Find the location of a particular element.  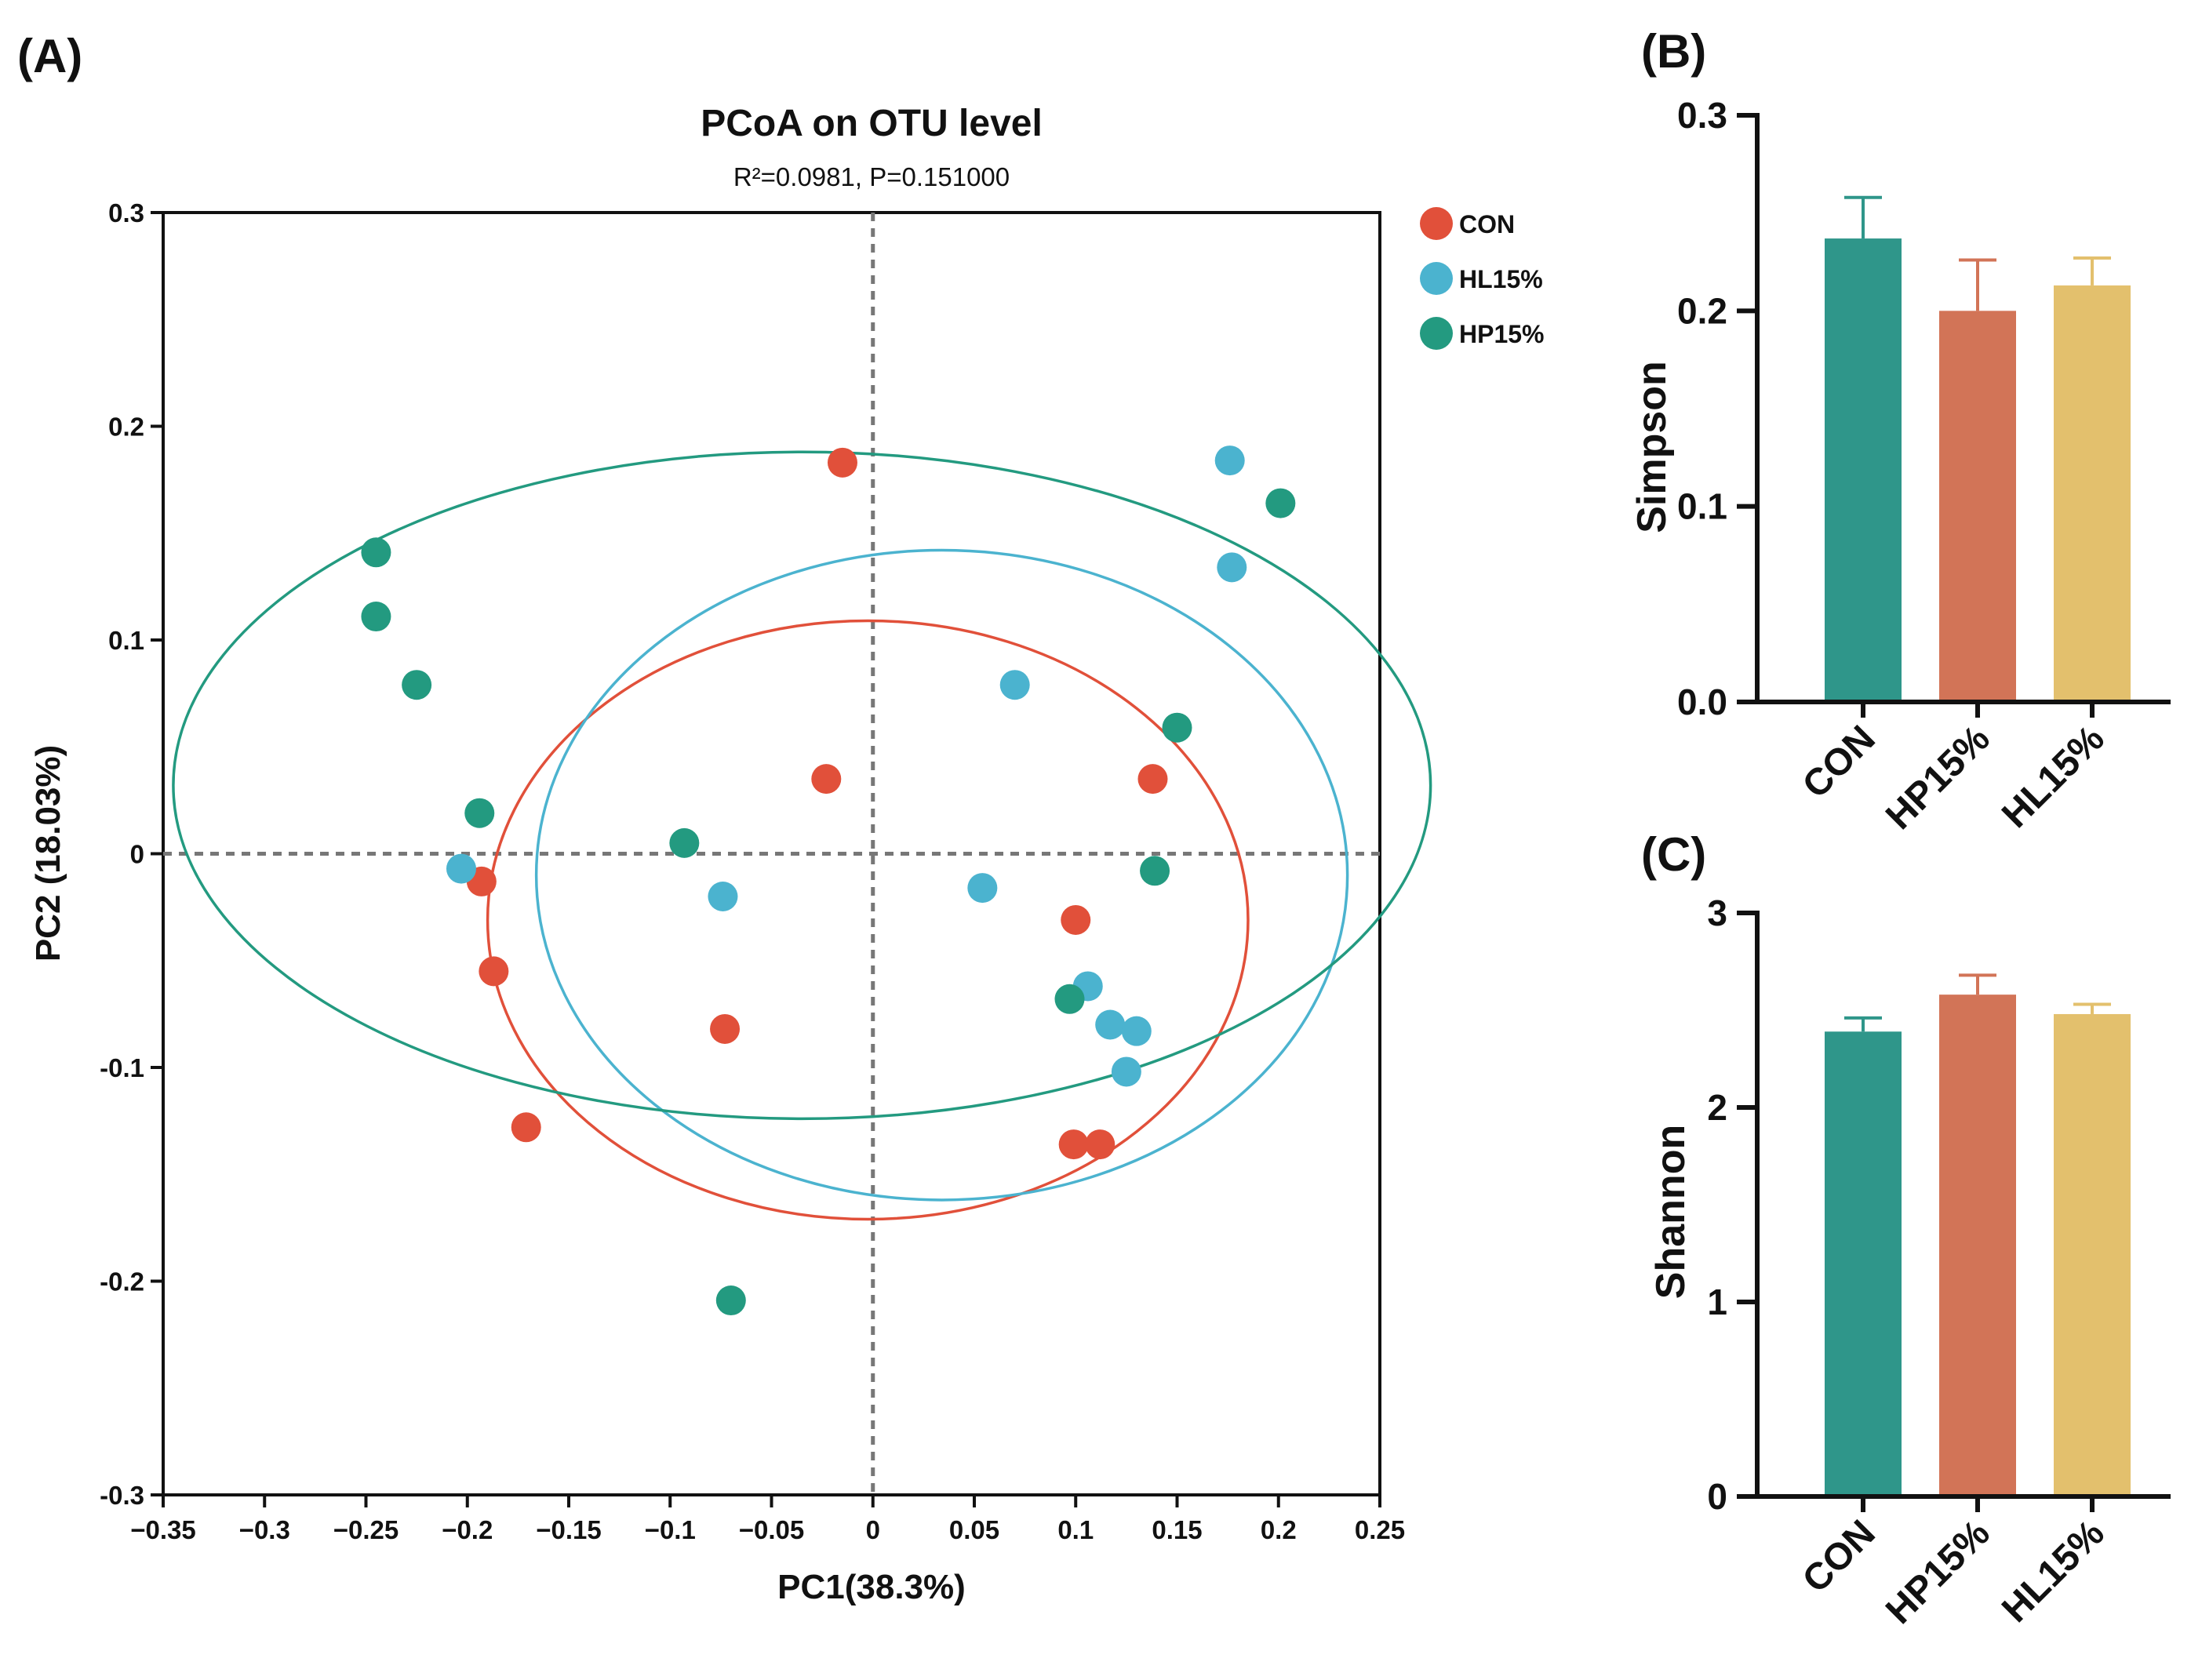

x-tick-label: −0.2 is located at coordinates (467, 1529).